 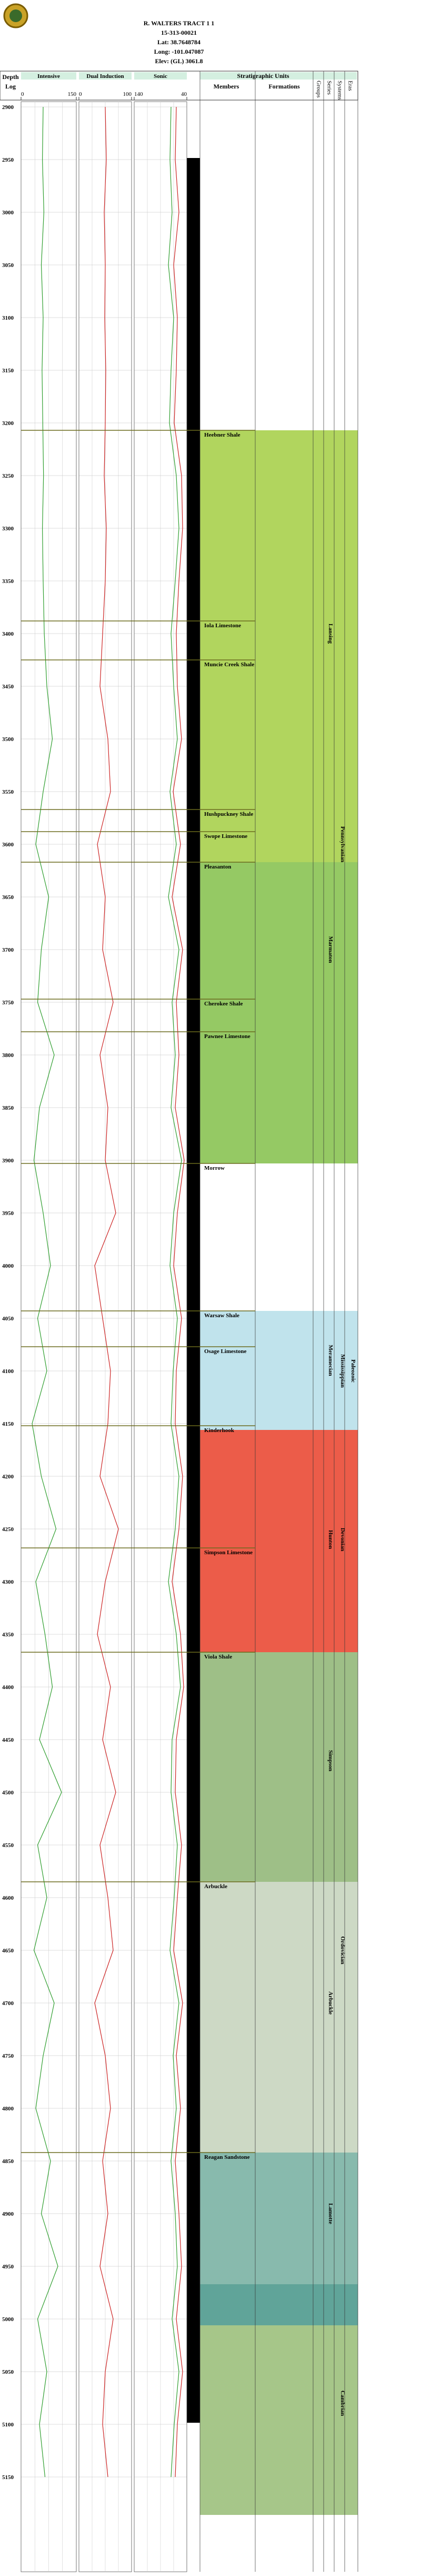 I want to click on depth-label: 4350, so click(x=8, y=1635).